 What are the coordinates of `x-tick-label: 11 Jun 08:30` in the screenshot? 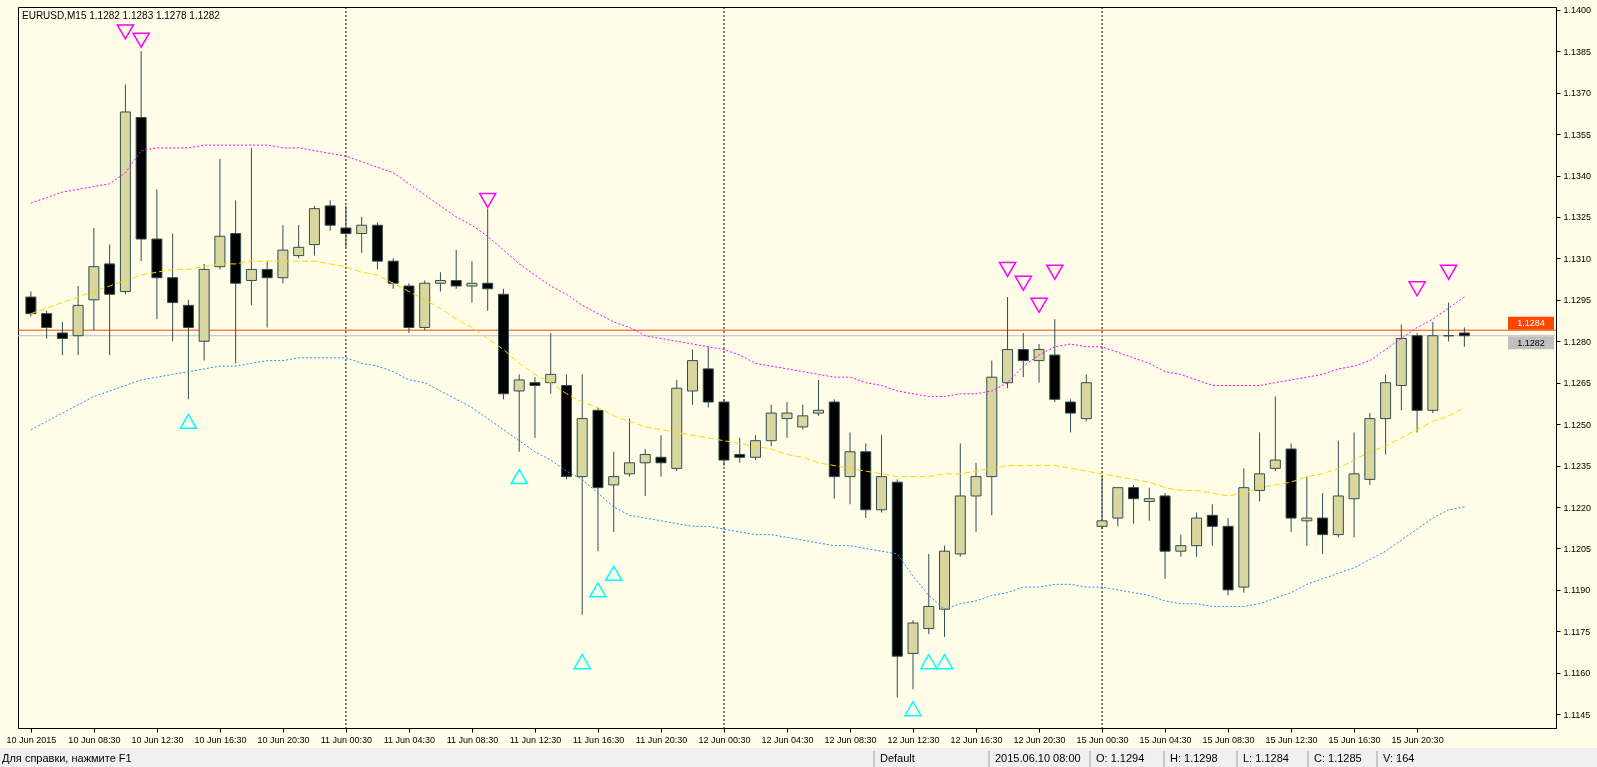 It's located at (472, 739).